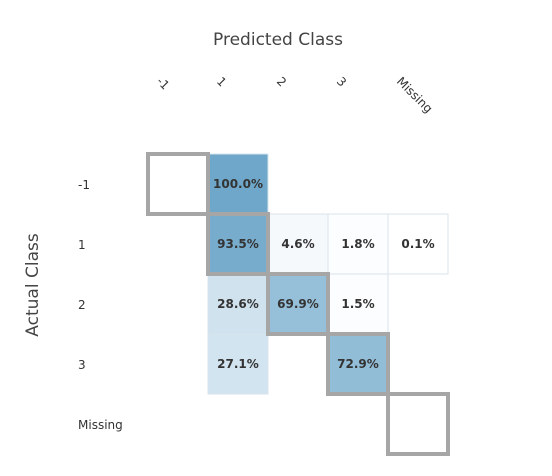 This screenshot has width=552, height=476. What do you see at coordinates (82, 365) in the screenshot?
I see `y-tick-label-3: 3` at bounding box center [82, 365].